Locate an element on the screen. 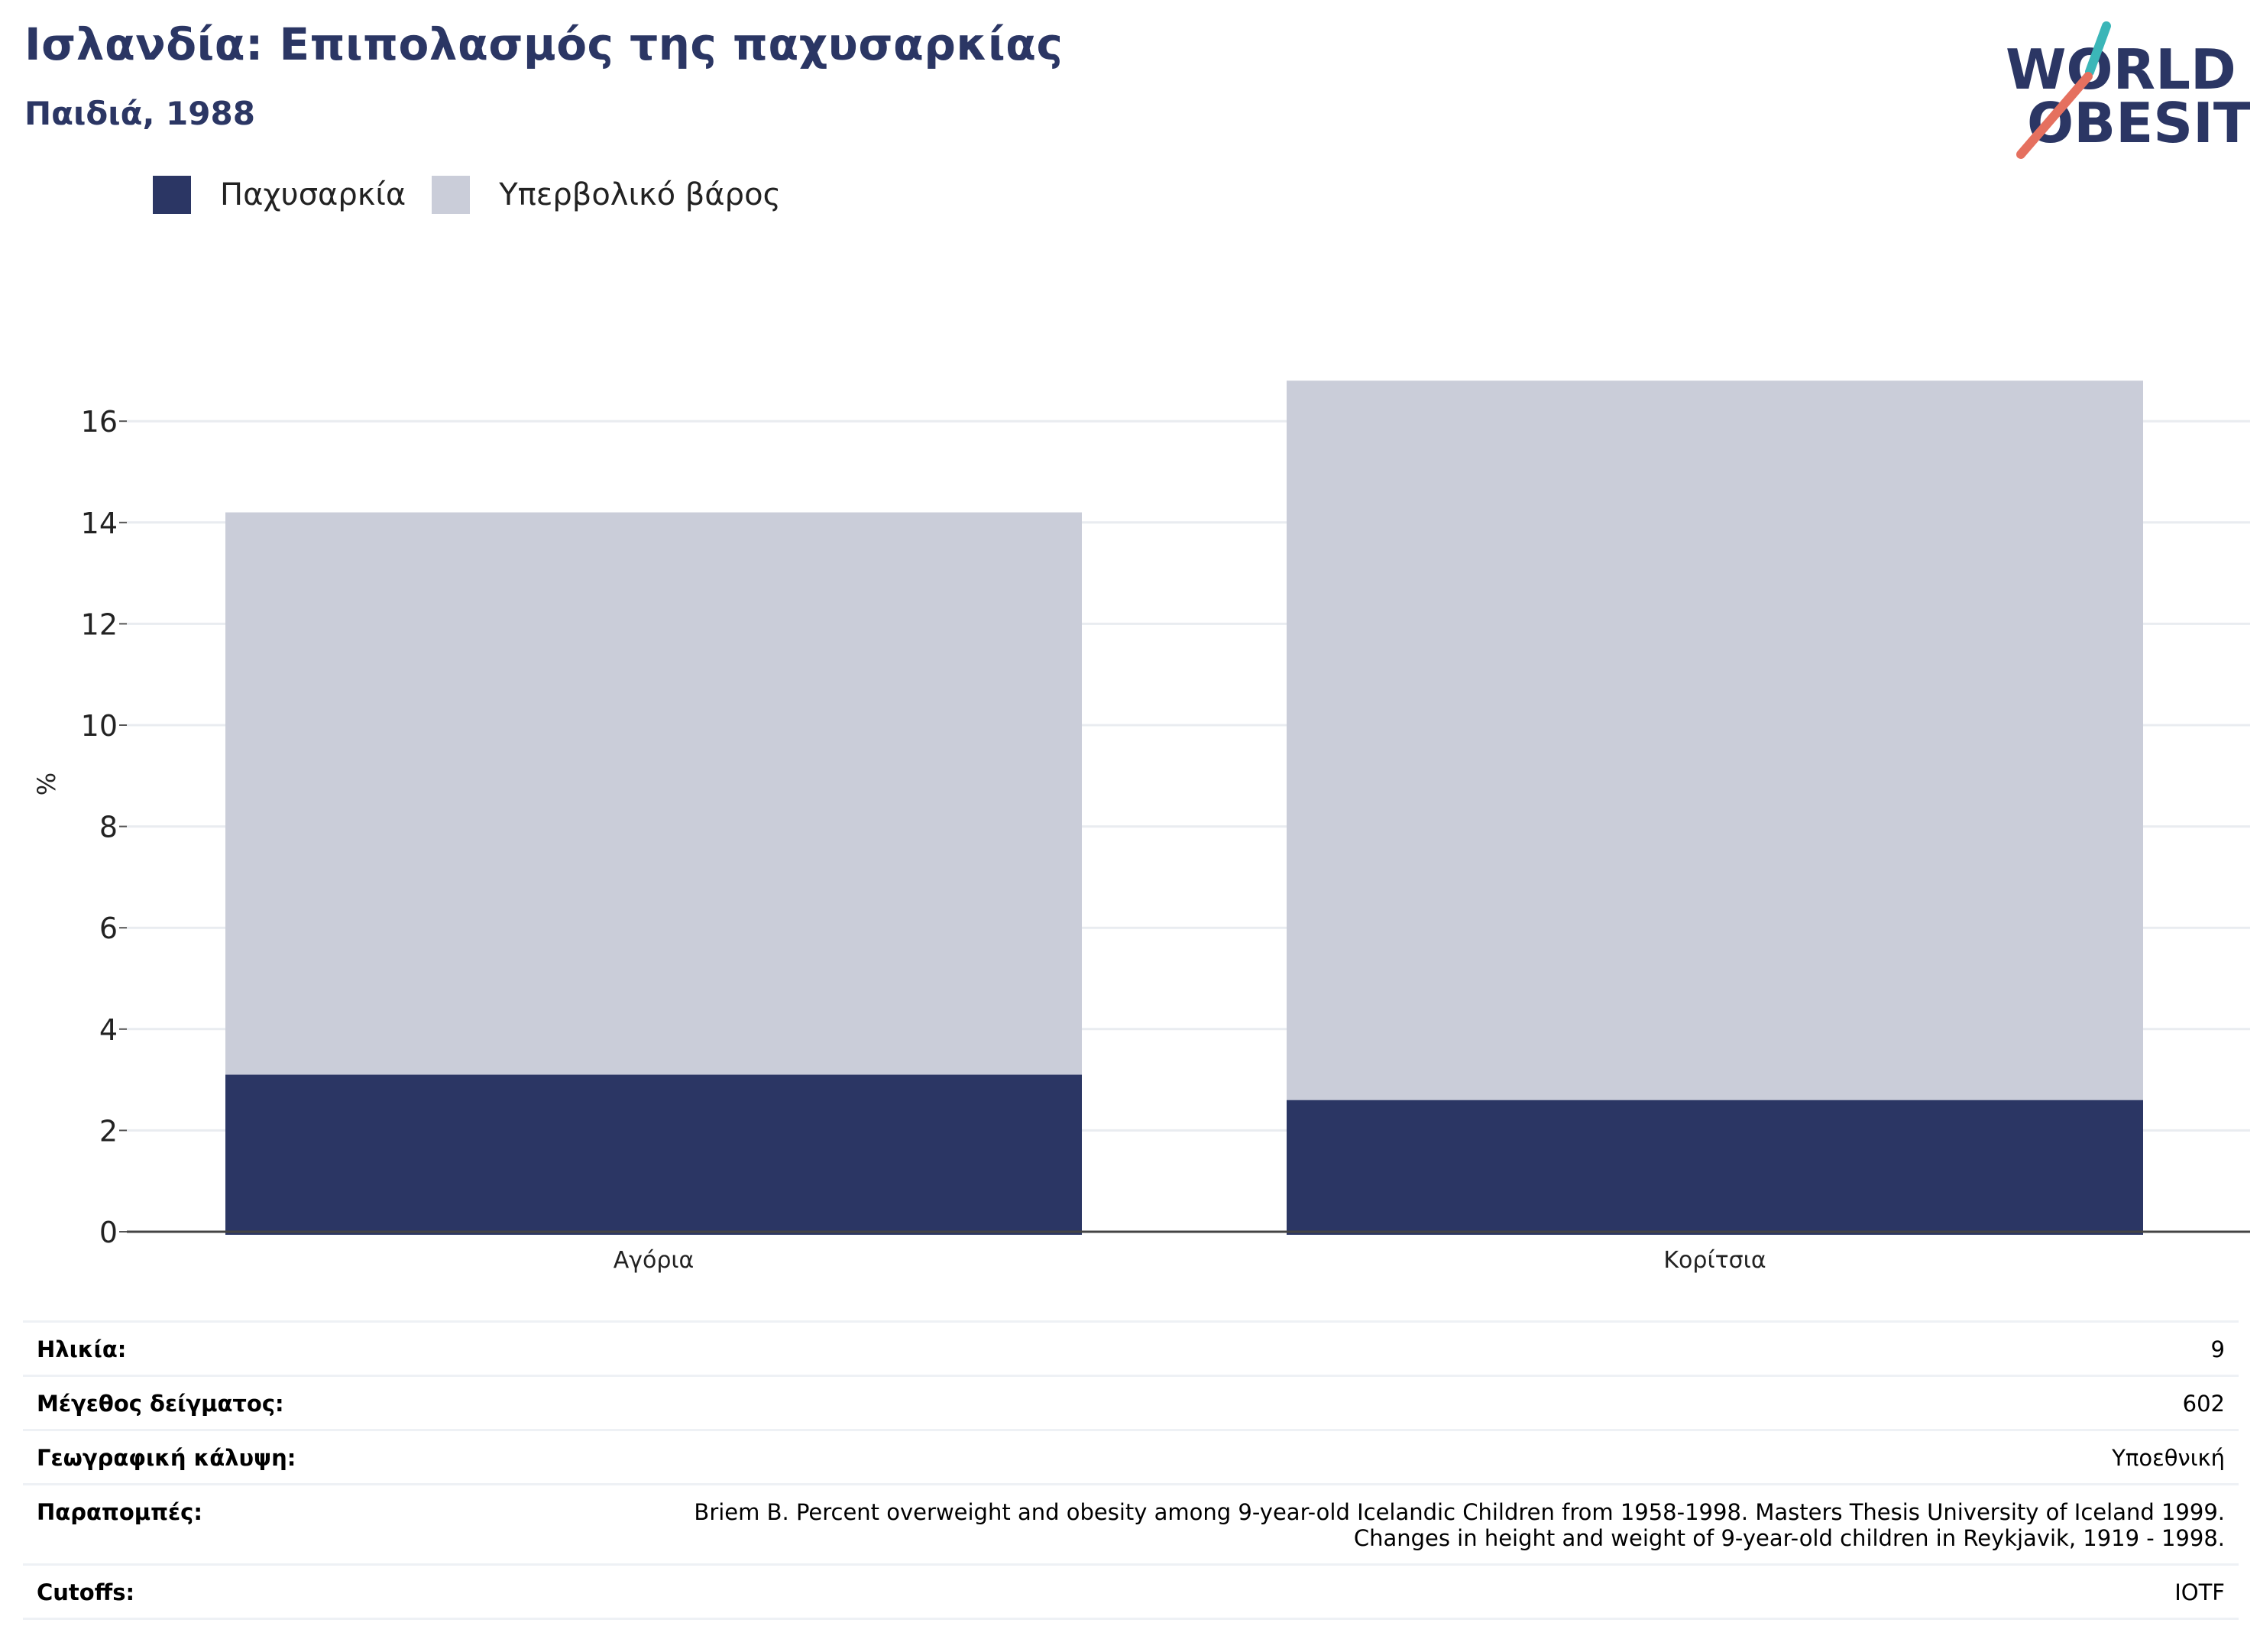  logo-text-world: WORLD is located at coordinates (2121, 69).